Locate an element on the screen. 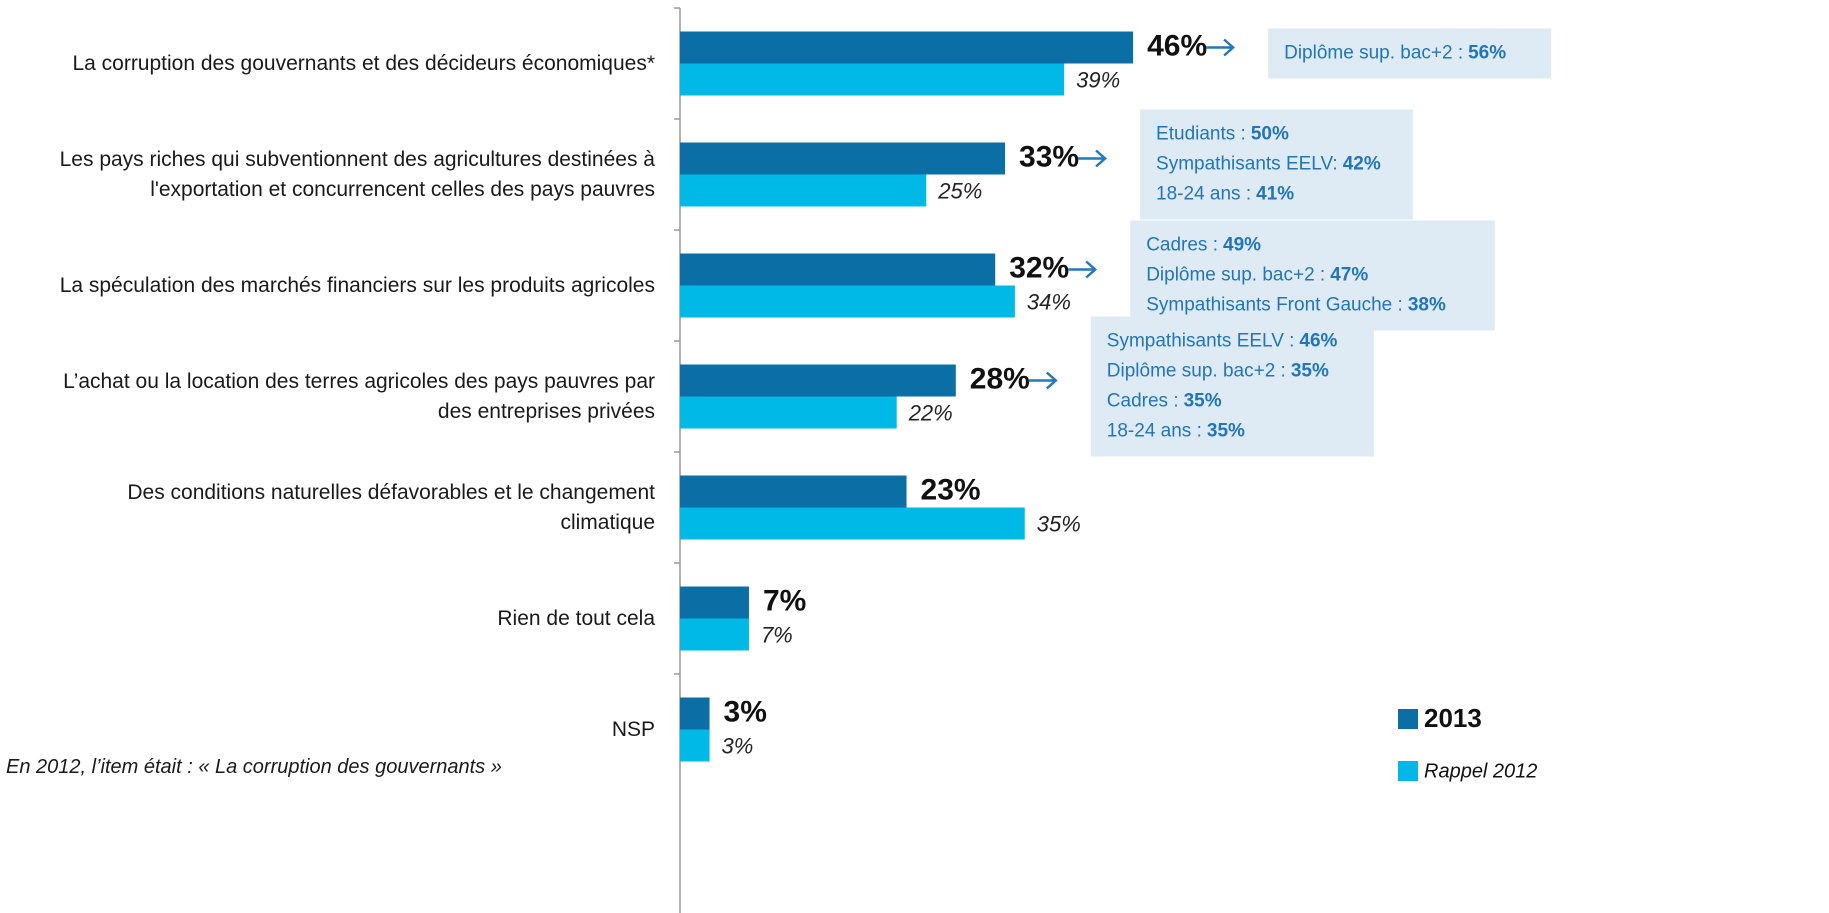 The height and width of the screenshot is (913, 1829). value-label: 22% is located at coordinates (930, 412).